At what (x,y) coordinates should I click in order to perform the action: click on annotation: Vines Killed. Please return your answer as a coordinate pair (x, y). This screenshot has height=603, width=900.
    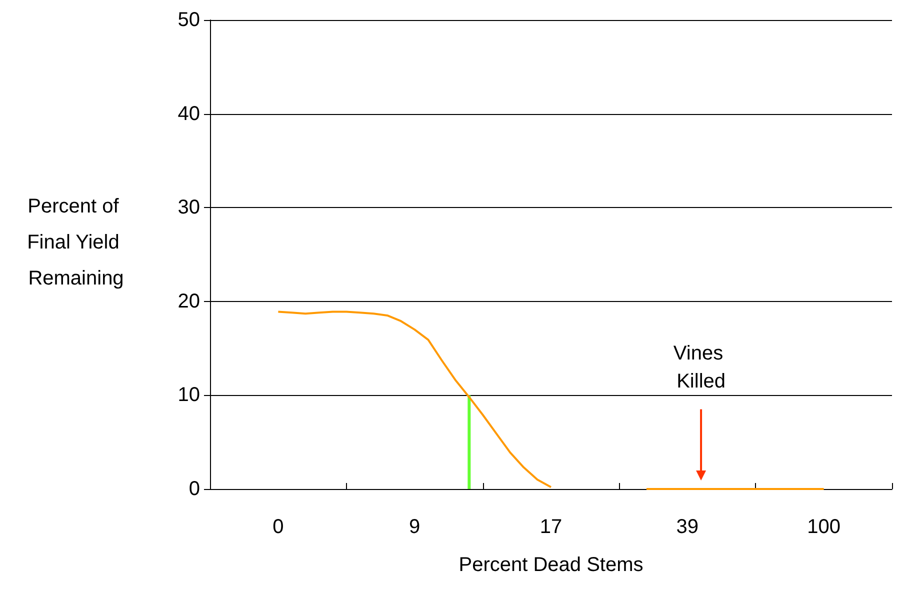
    Looking at the image, I should click on (701, 367).